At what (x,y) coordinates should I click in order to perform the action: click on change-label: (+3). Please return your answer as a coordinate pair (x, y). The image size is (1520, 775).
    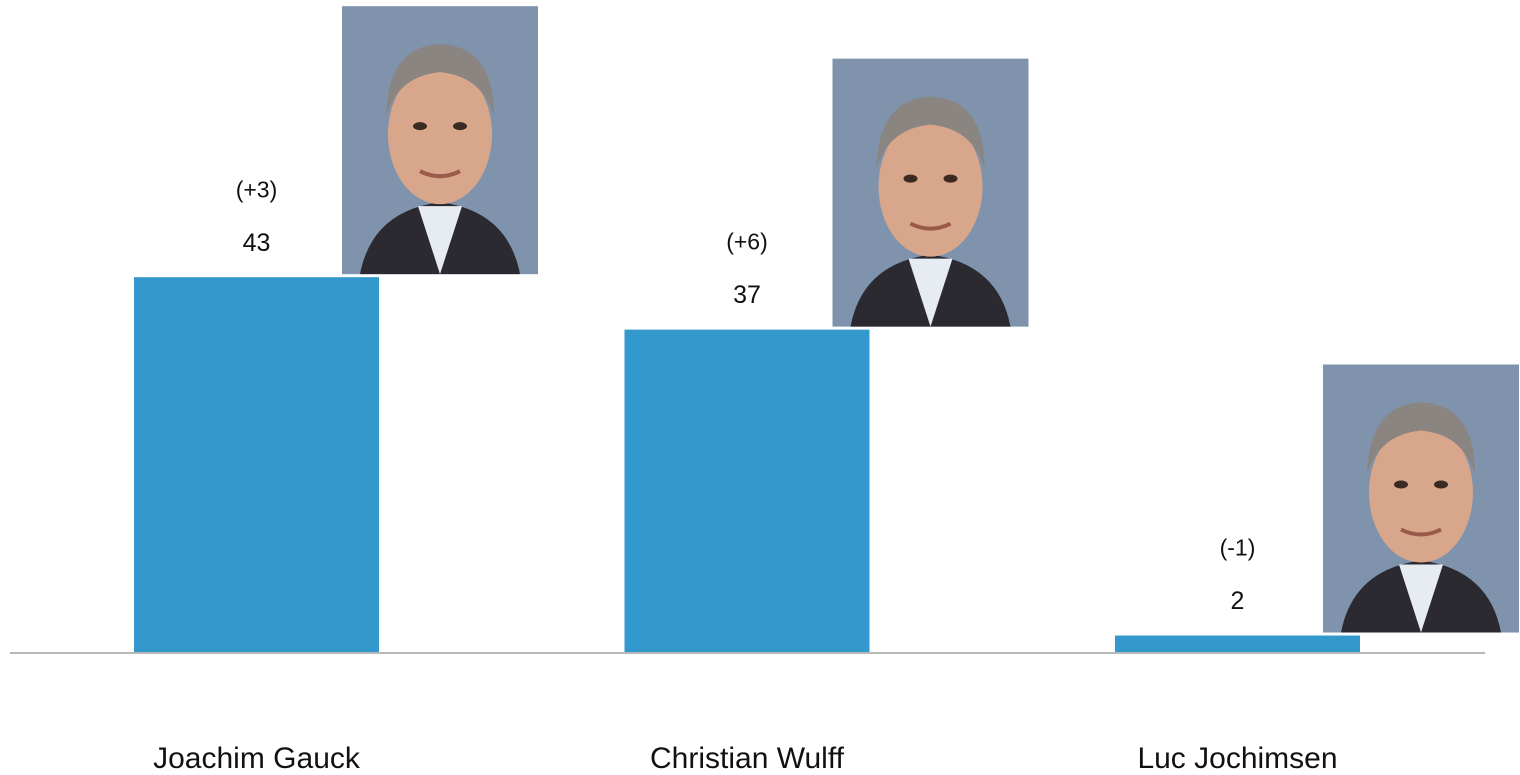
    Looking at the image, I should click on (257, 189).